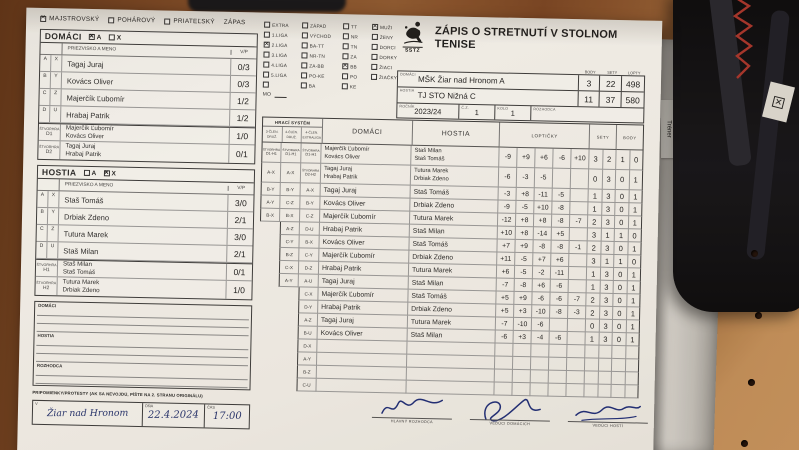 Image resolution: width=799 pixels, height=450 pixels. What do you see at coordinates (289, 254) in the screenshot?
I see `grid-sys-code: B-Z` at bounding box center [289, 254].